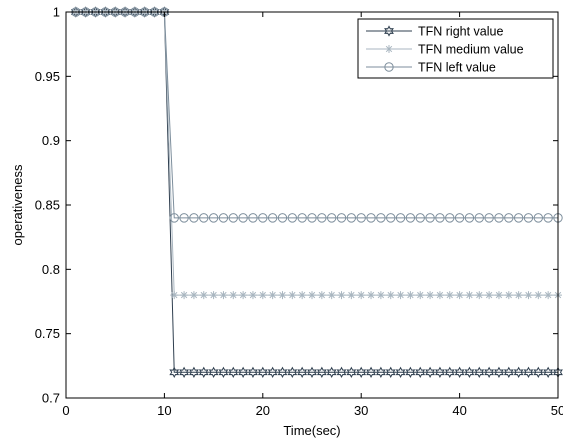 This screenshot has height=441, width=563. I want to click on legend-label: TFN right value, so click(460, 32).